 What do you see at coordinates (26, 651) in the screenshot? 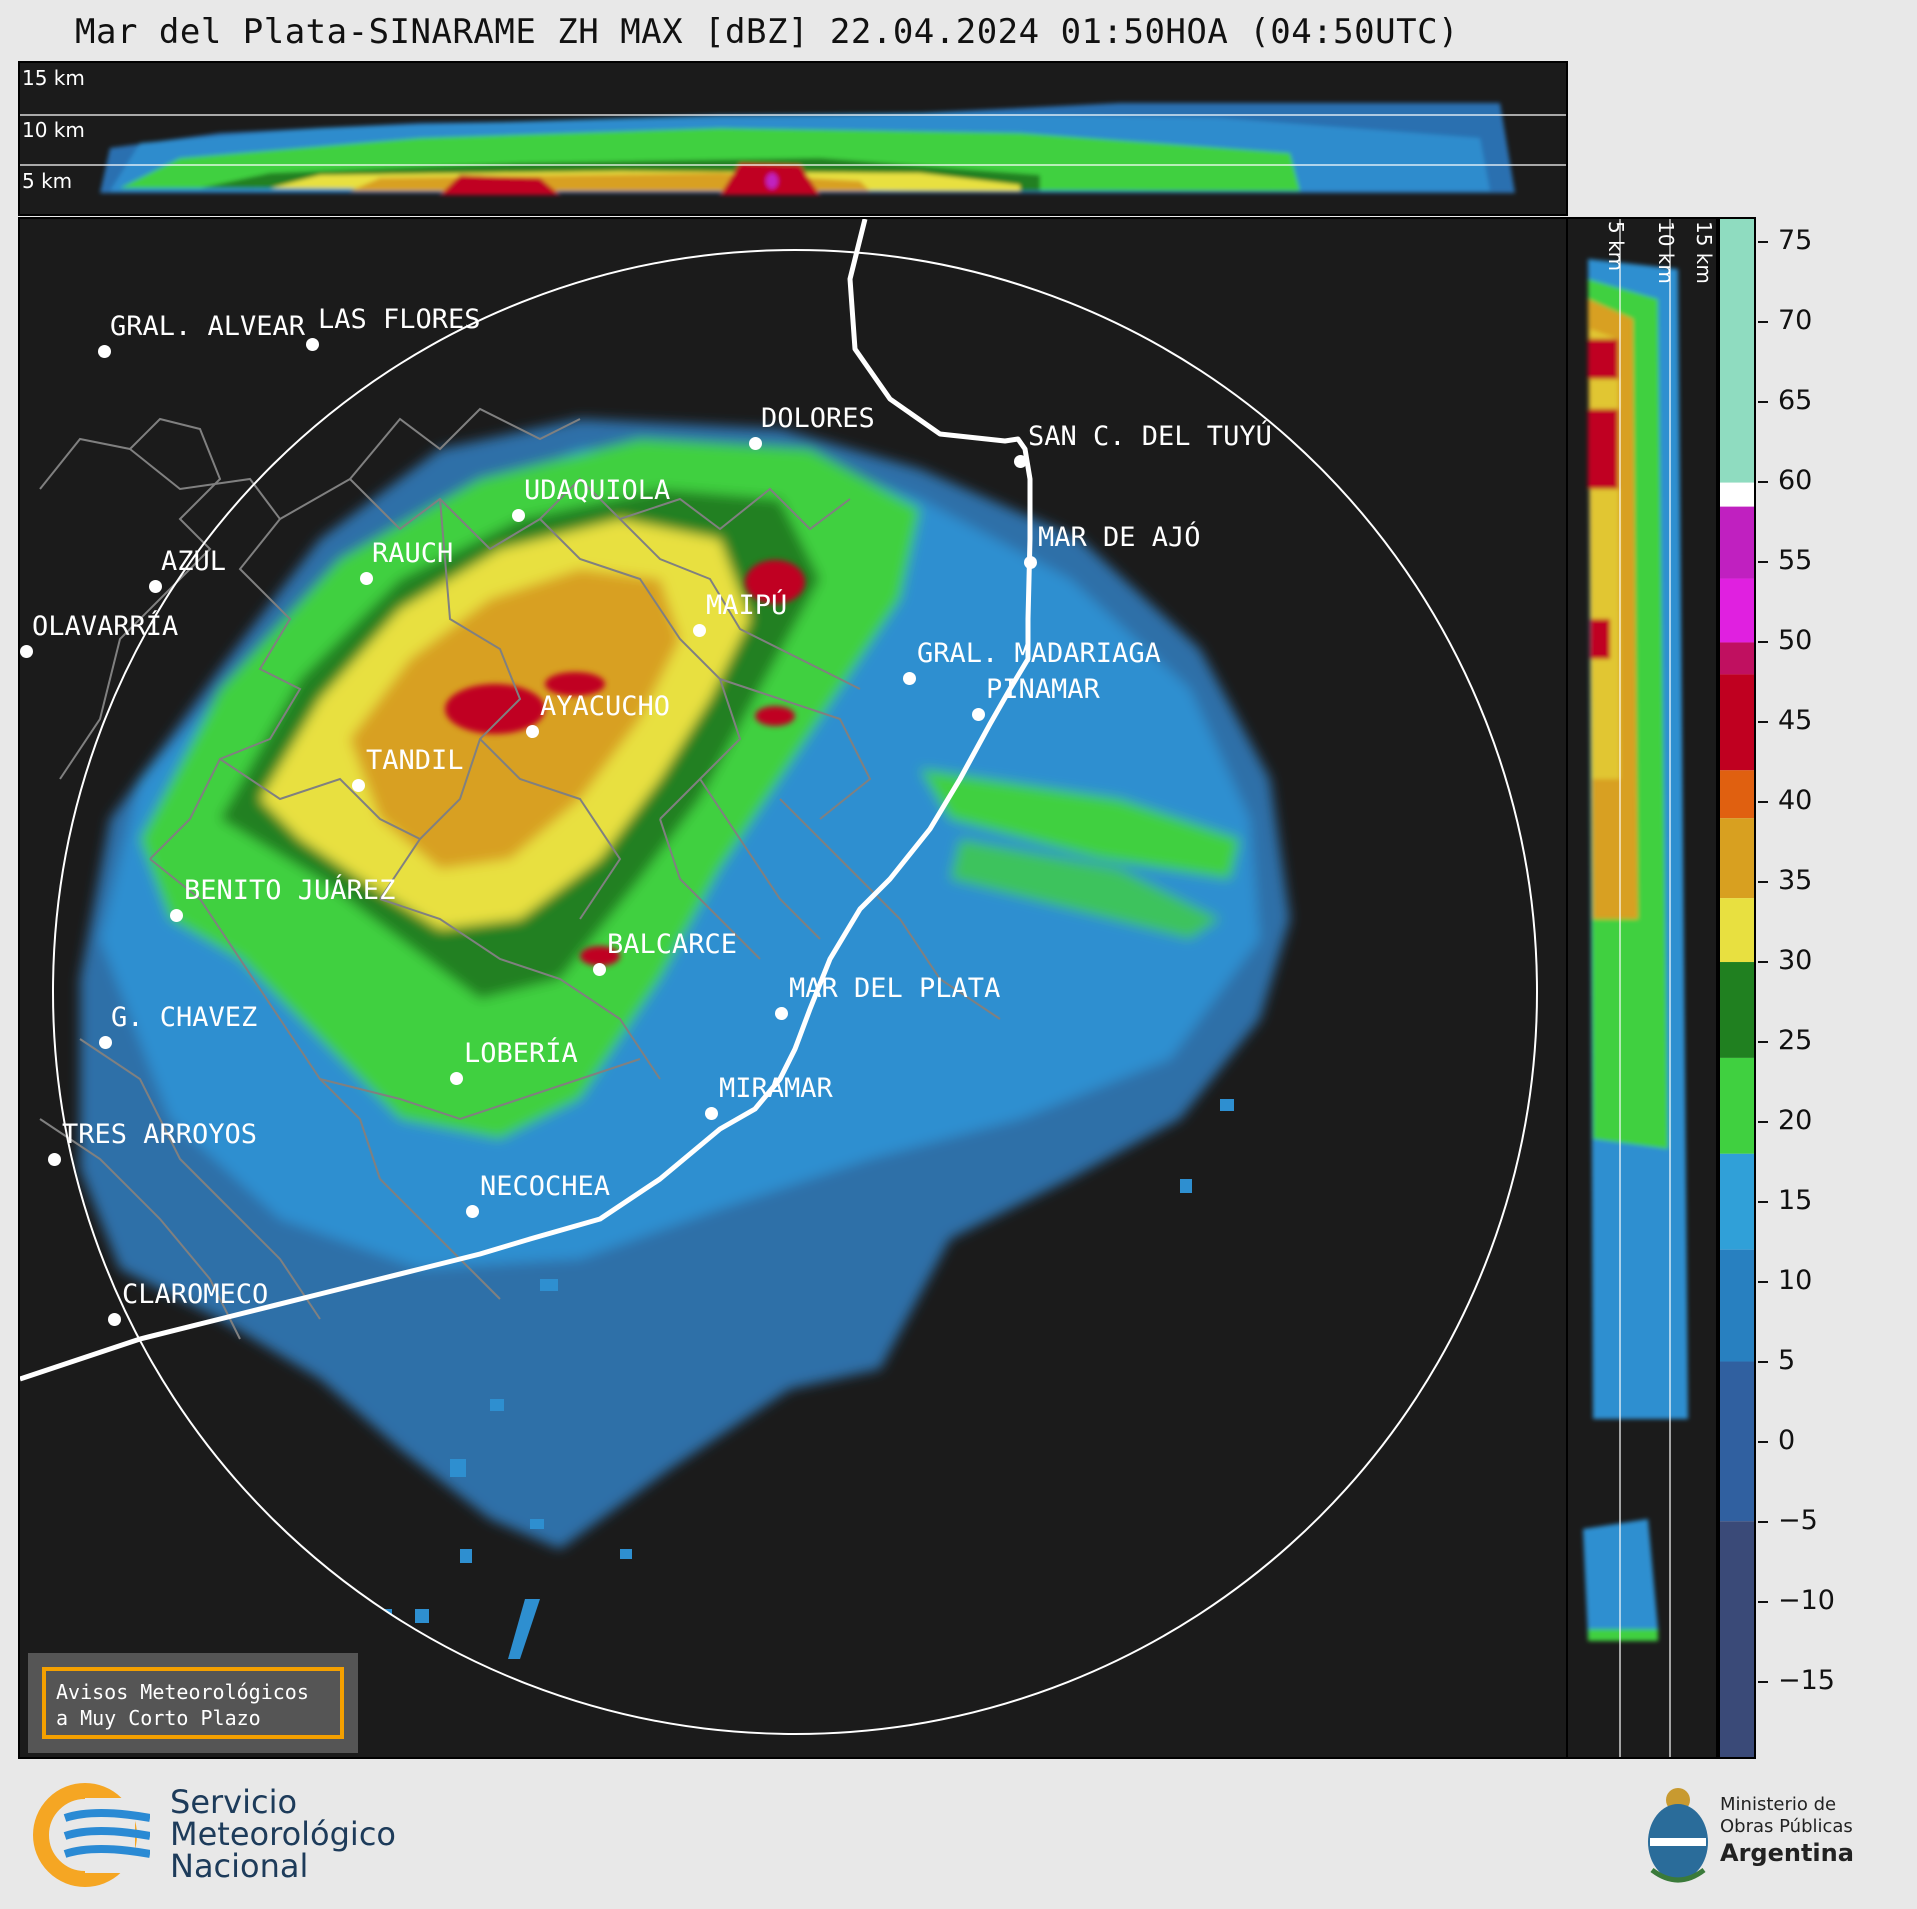
I see `city-dot-olavarria` at bounding box center [26, 651].